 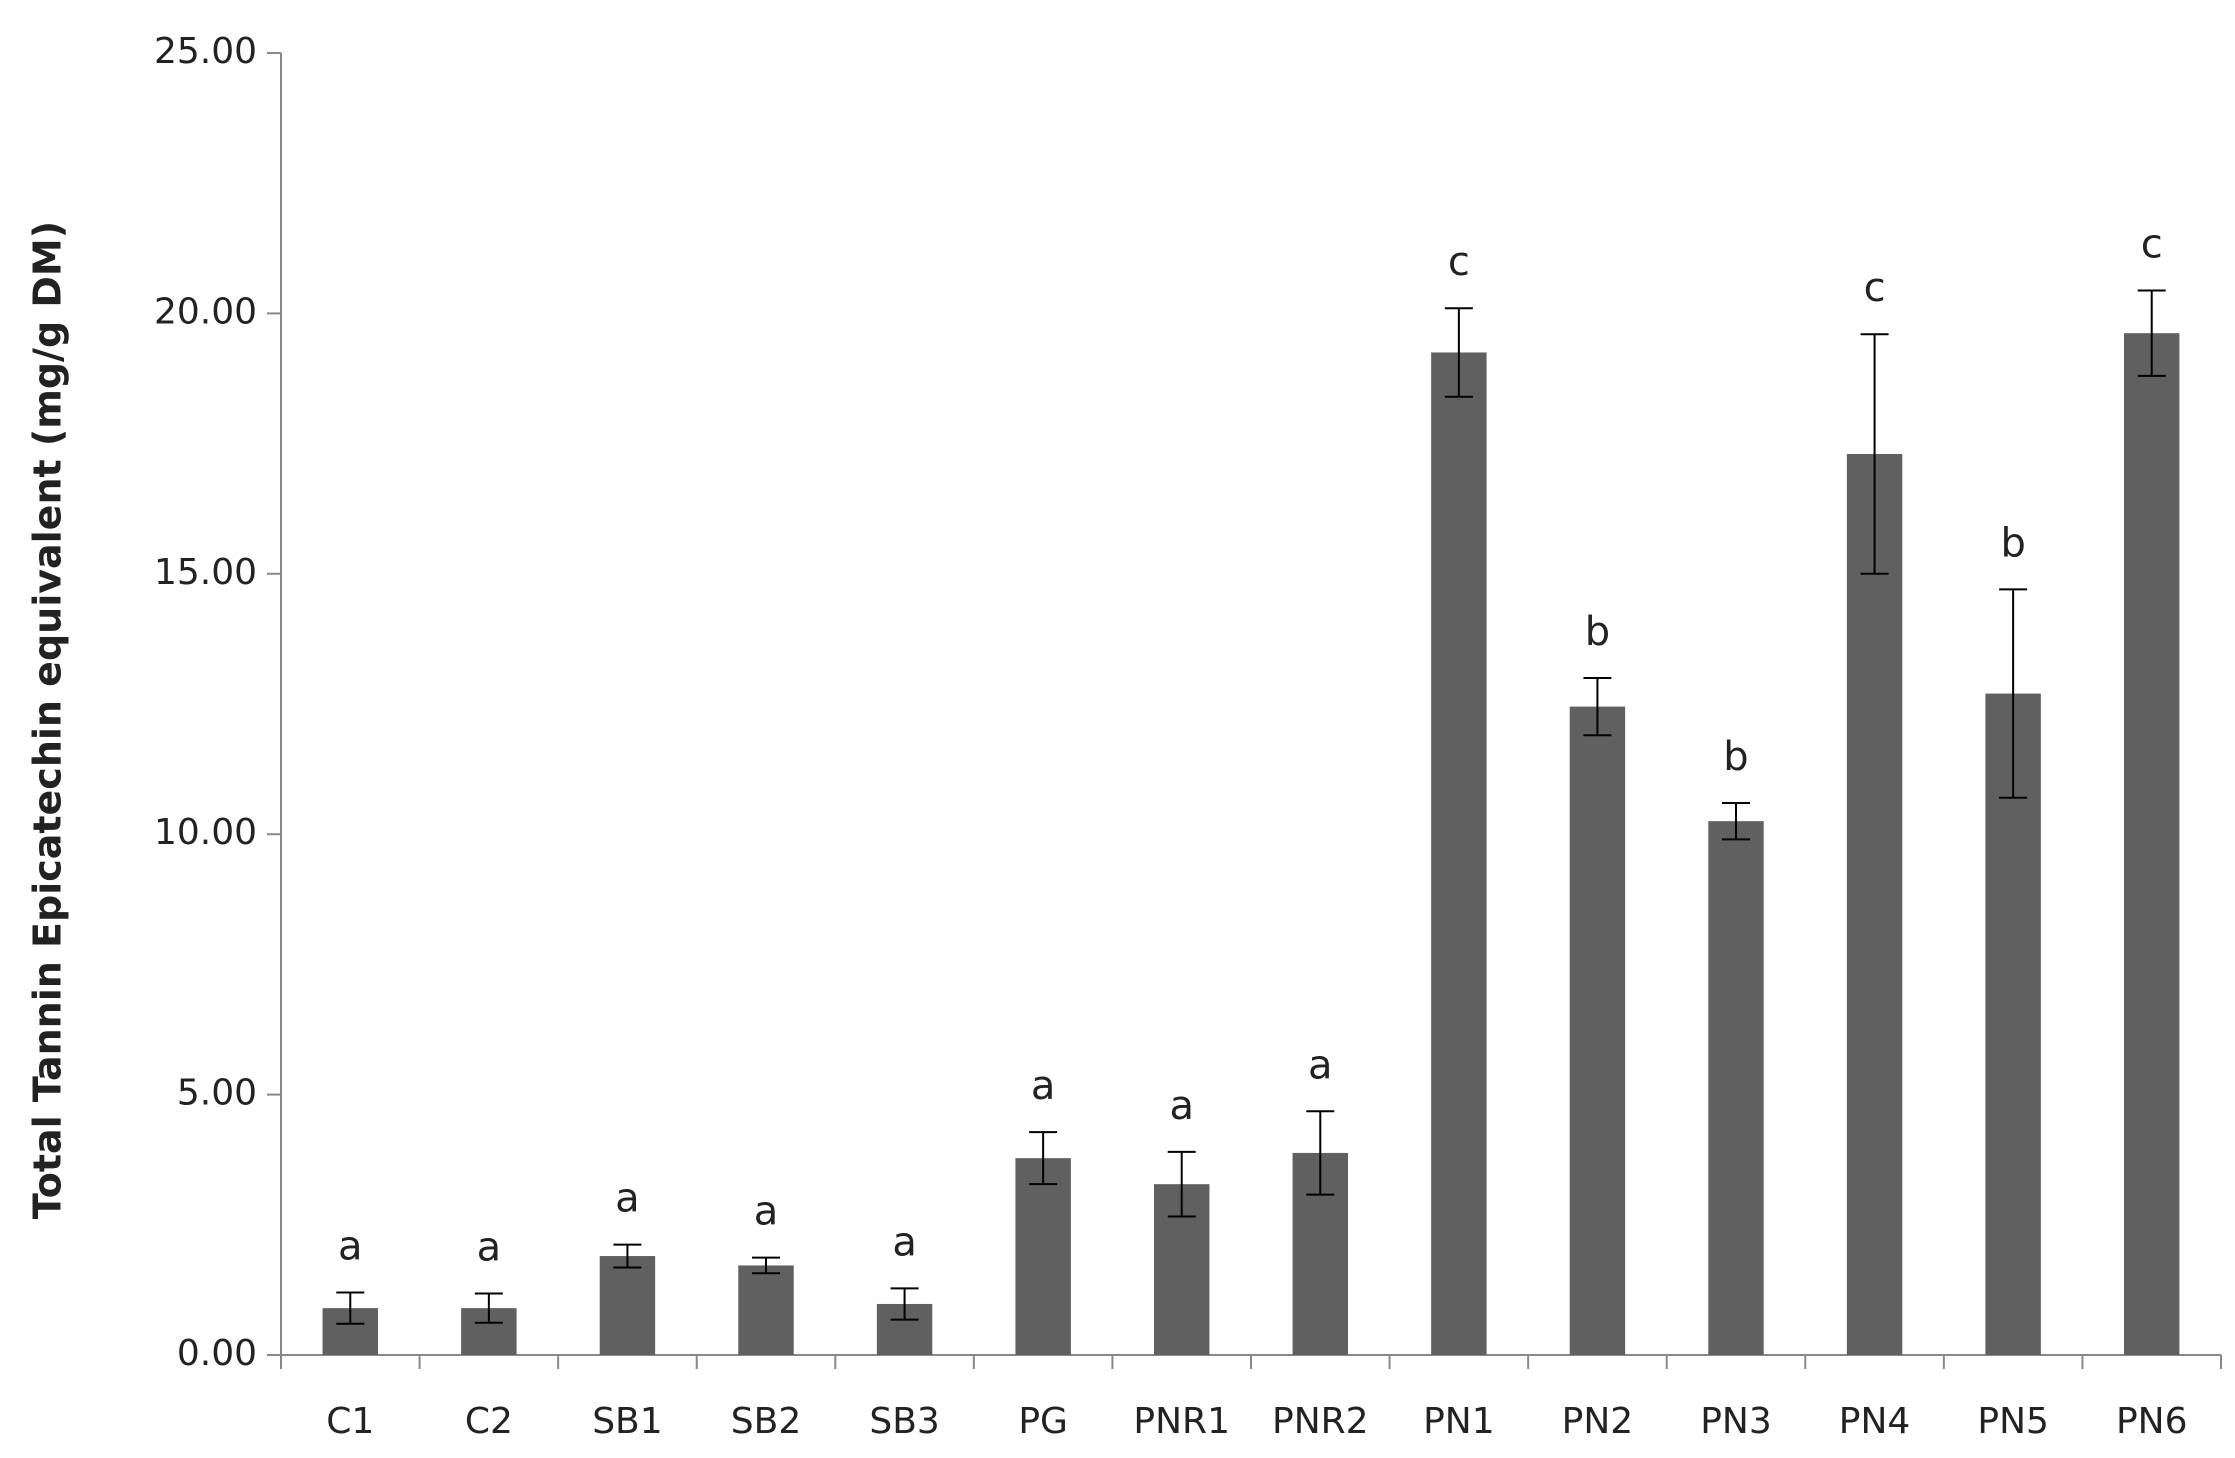 What do you see at coordinates (627, 1421) in the screenshot?
I see `x-tick-label: SB1` at bounding box center [627, 1421].